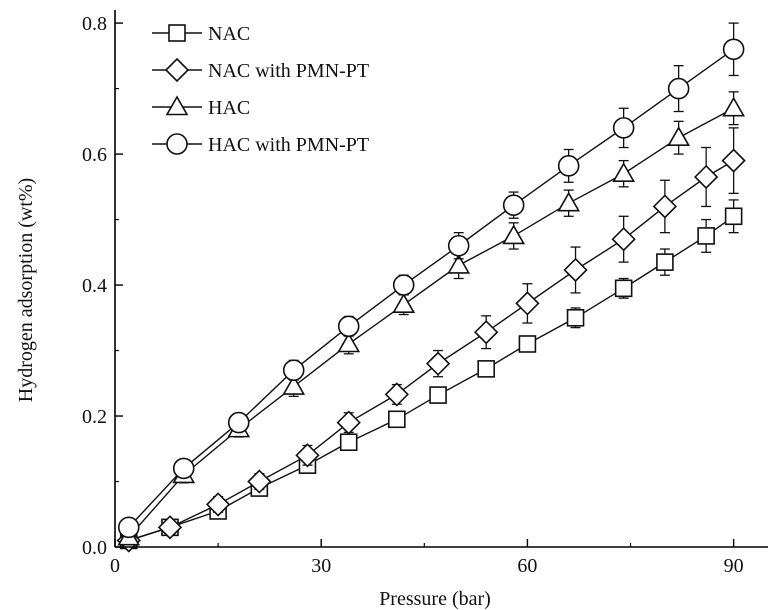 The width and height of the screenshot is (769, 610). What do you see at coordinates (94, 417) in the screenshot?
I see `y-tick-label: 0.2` at bounding box center [94, 417].